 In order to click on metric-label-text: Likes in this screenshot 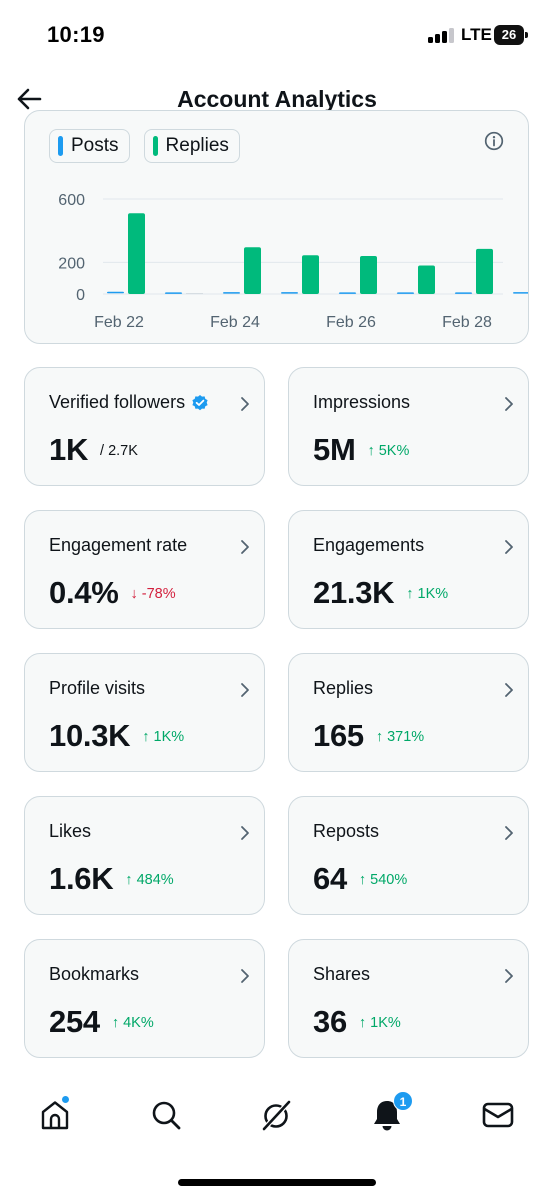, I will do `click(70, 831)`.